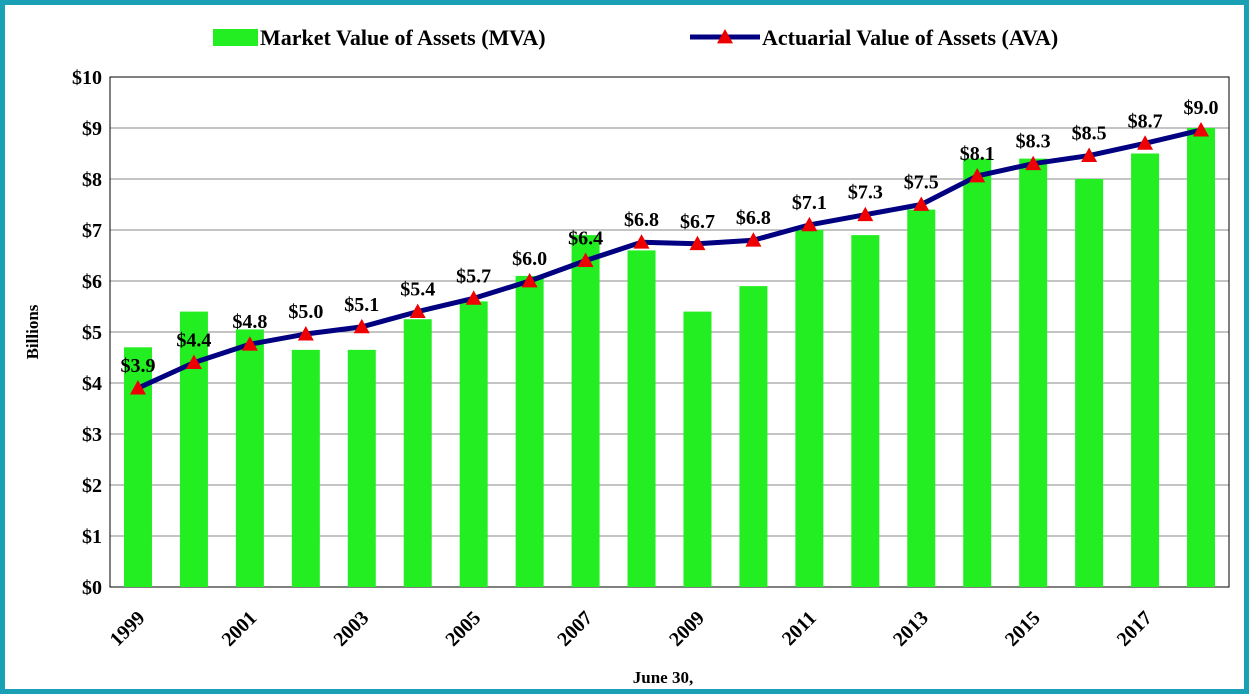 The height and width of the screenshot is (699, 1249). Describe the element at coordinates (977, 154) in the screenshot. I see `data-label: $8.1` at that location.